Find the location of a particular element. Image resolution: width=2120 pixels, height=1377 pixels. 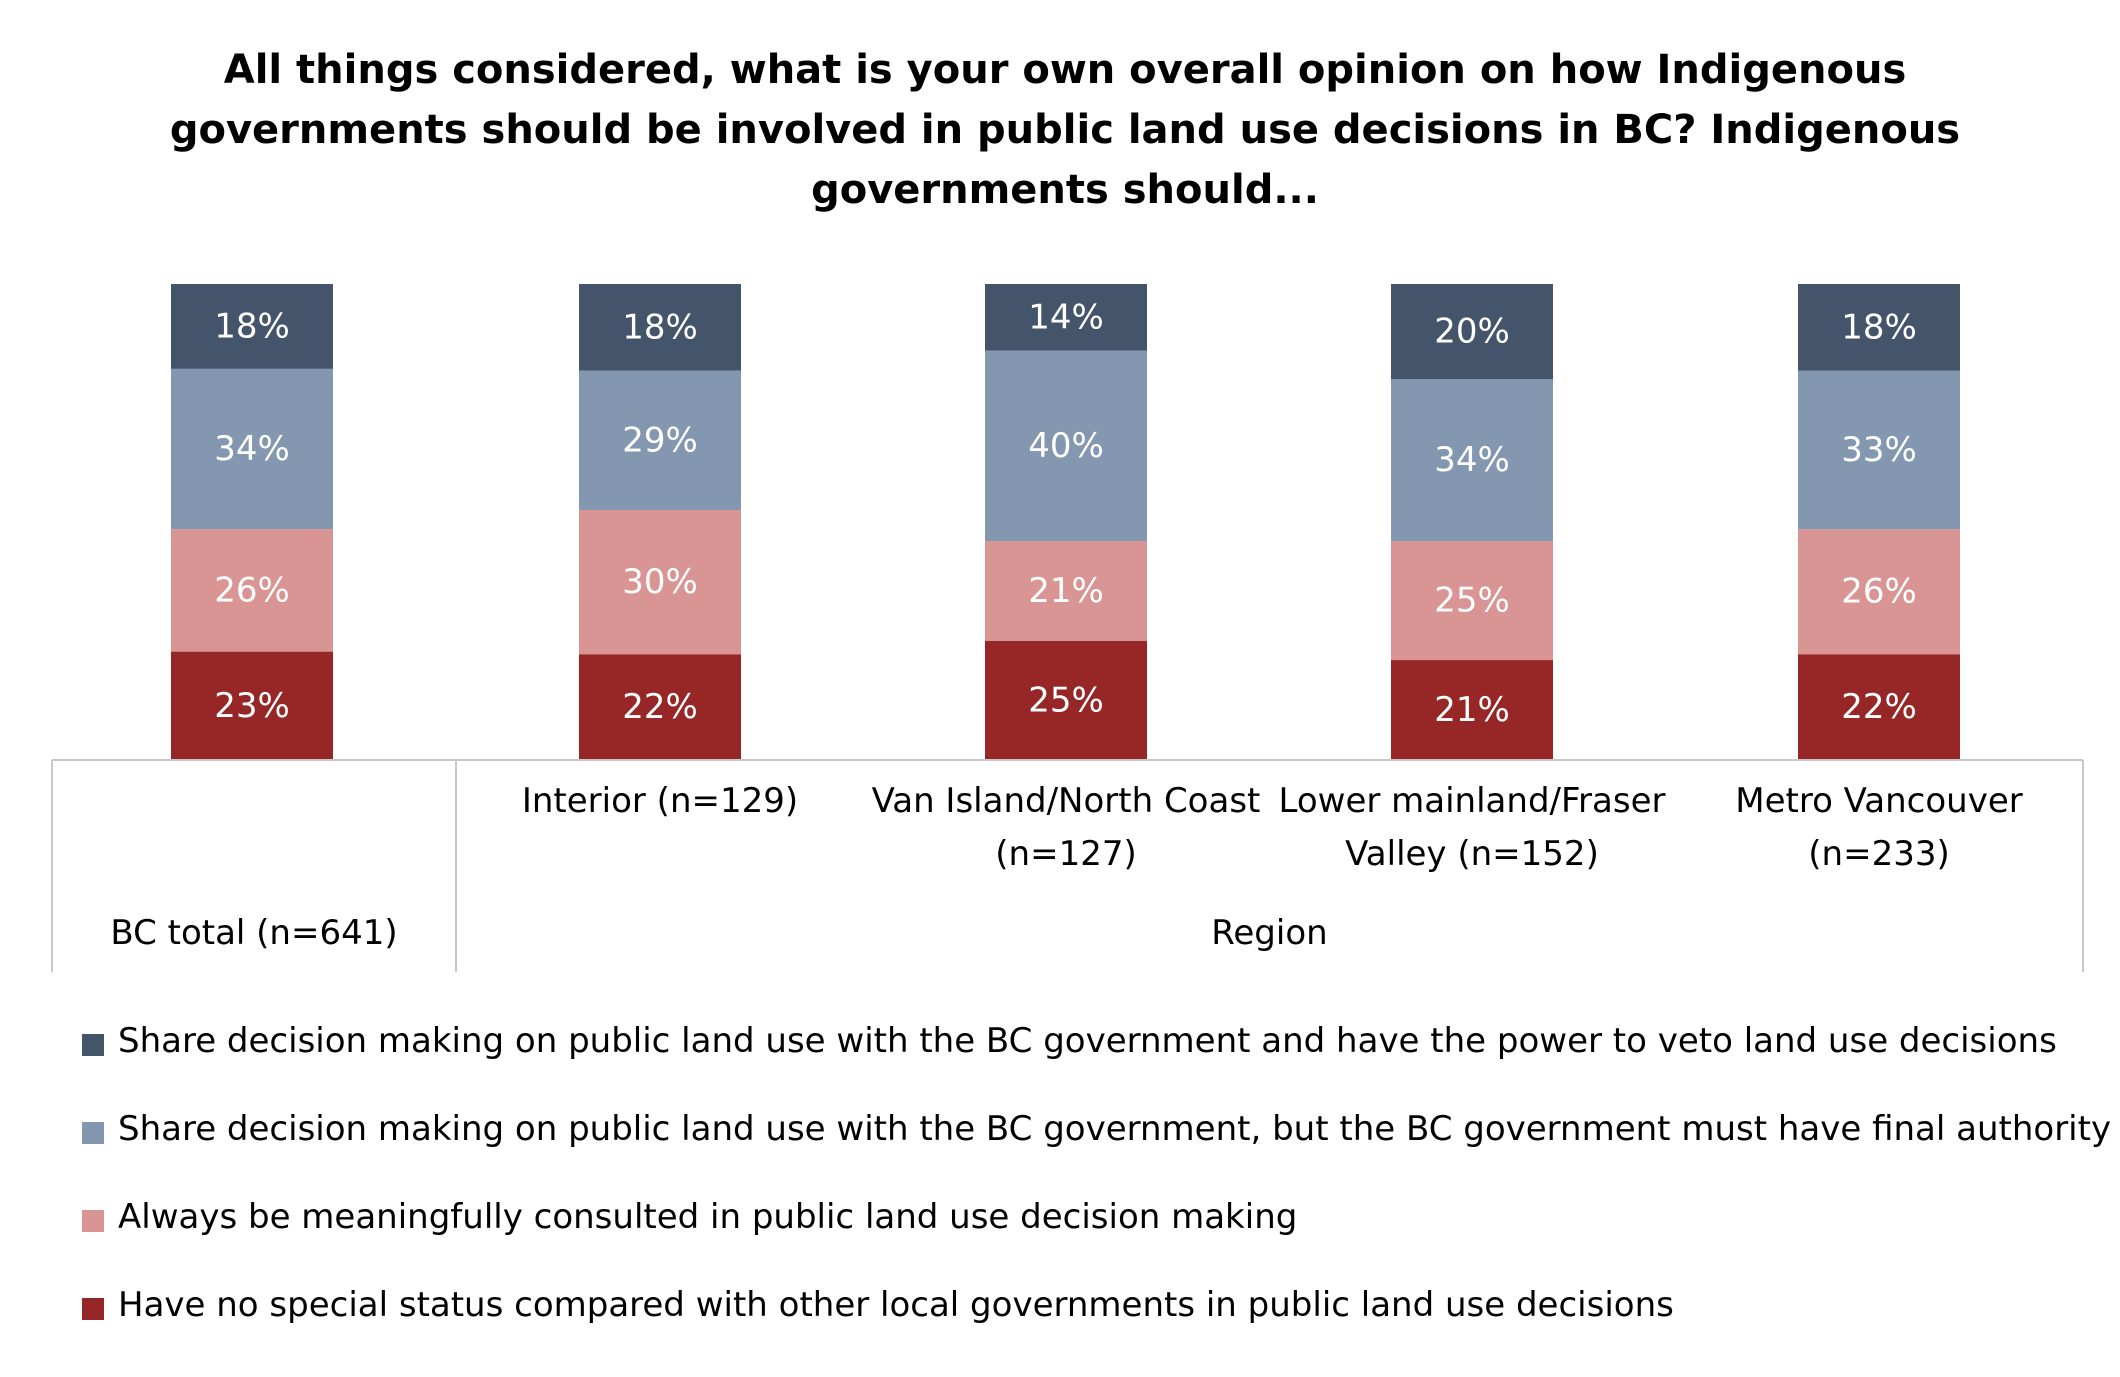

data-label: 30% is located at coordinates (660, 582).